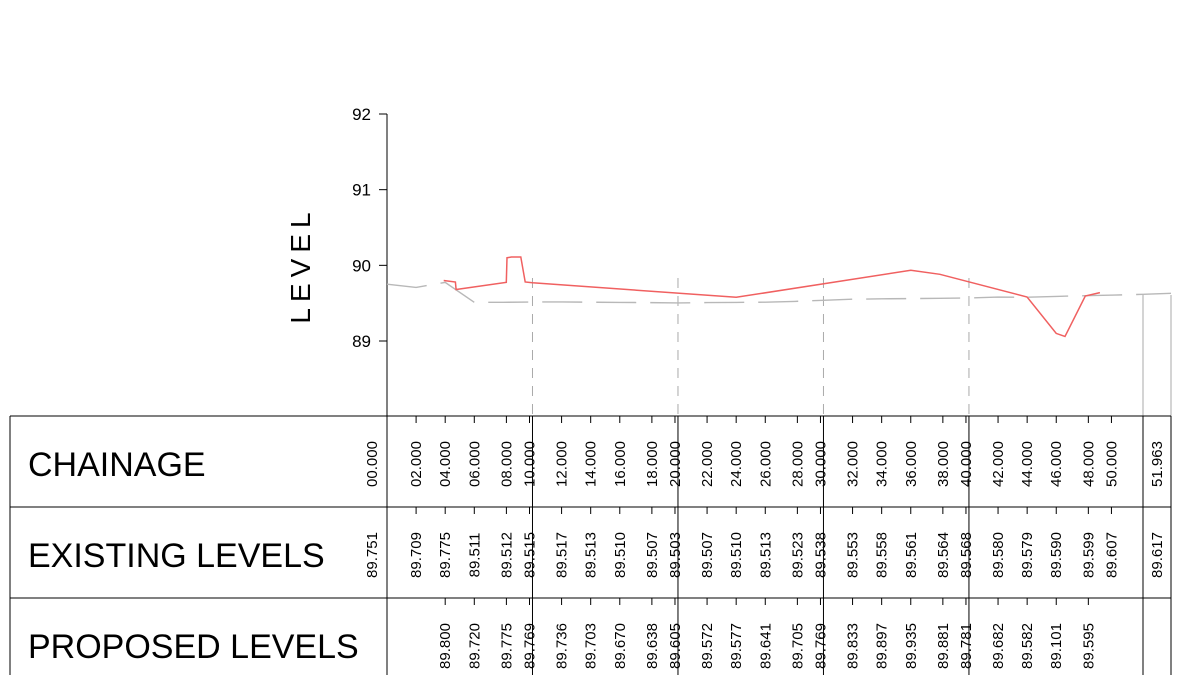 This screenshot has width=1178, height=675. I want to click on cell-existing: 89.553, so click(853, 555).